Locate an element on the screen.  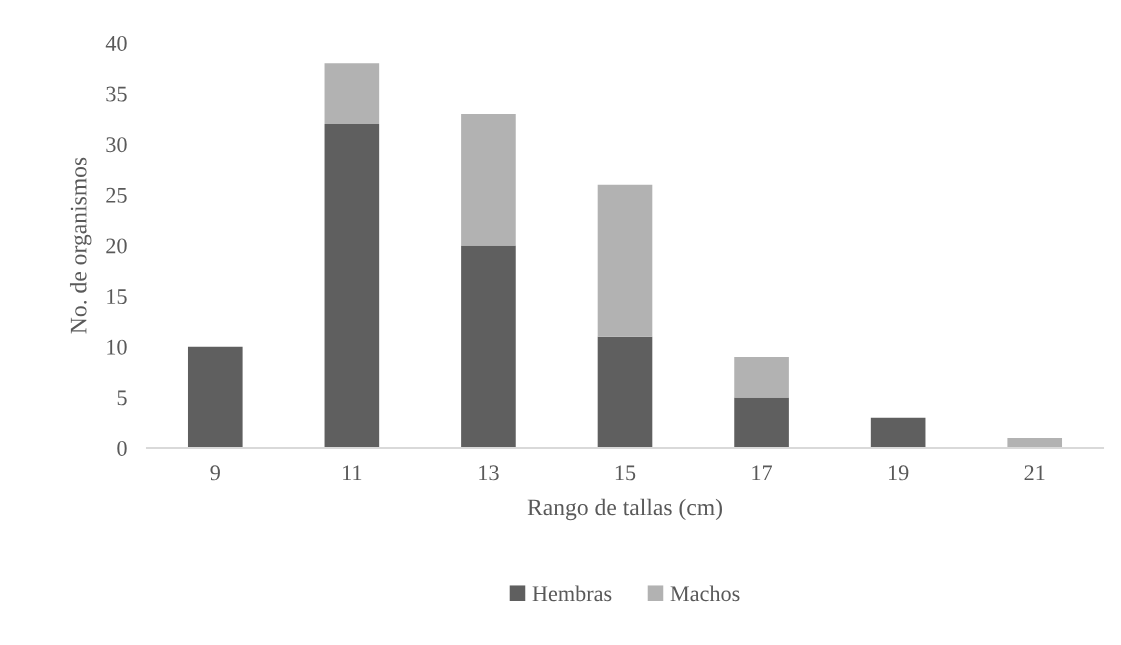
x-tick-label: 19 is located at coordinates (898, 473).